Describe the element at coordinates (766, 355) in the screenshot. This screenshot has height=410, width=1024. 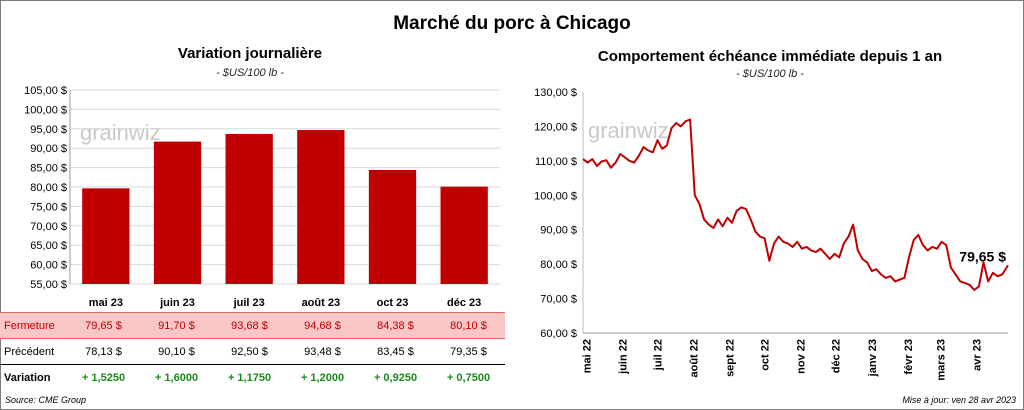
I see `x-tick-label: oct 22` at that location.